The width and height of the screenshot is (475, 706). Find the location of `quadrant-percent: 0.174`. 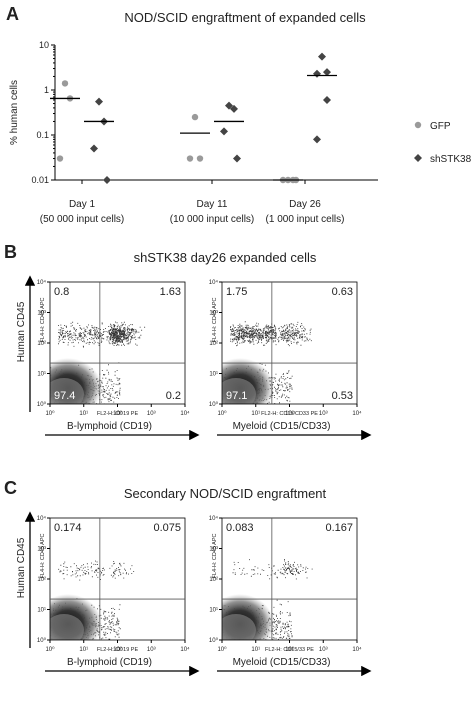

quadrant-percent: 0.174 is located at coordinates (68, 528).